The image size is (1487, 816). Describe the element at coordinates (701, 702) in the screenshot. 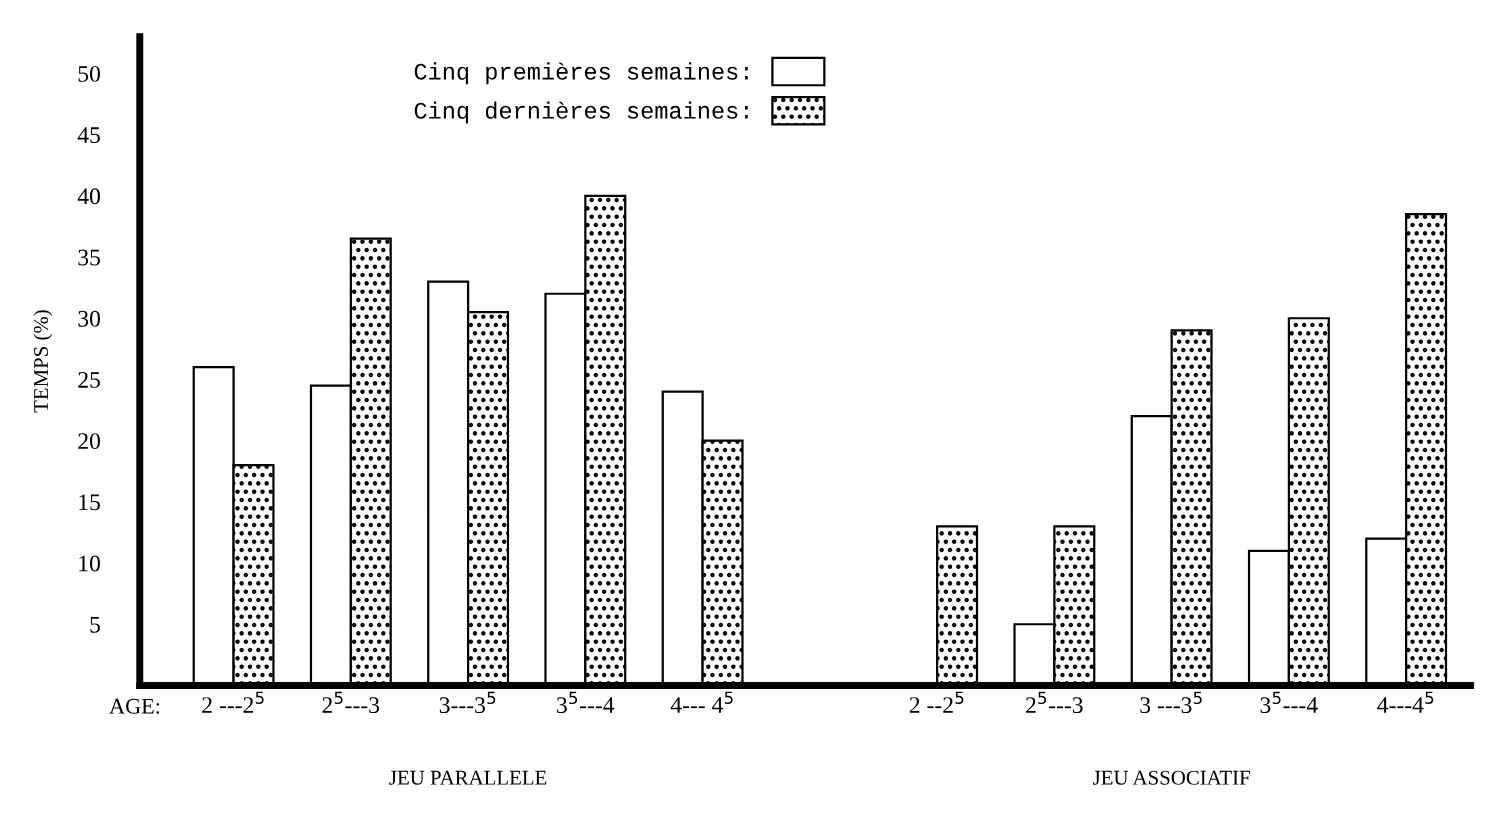

I see `x-tick-label: 4--- 4$^{5}$` at that location.